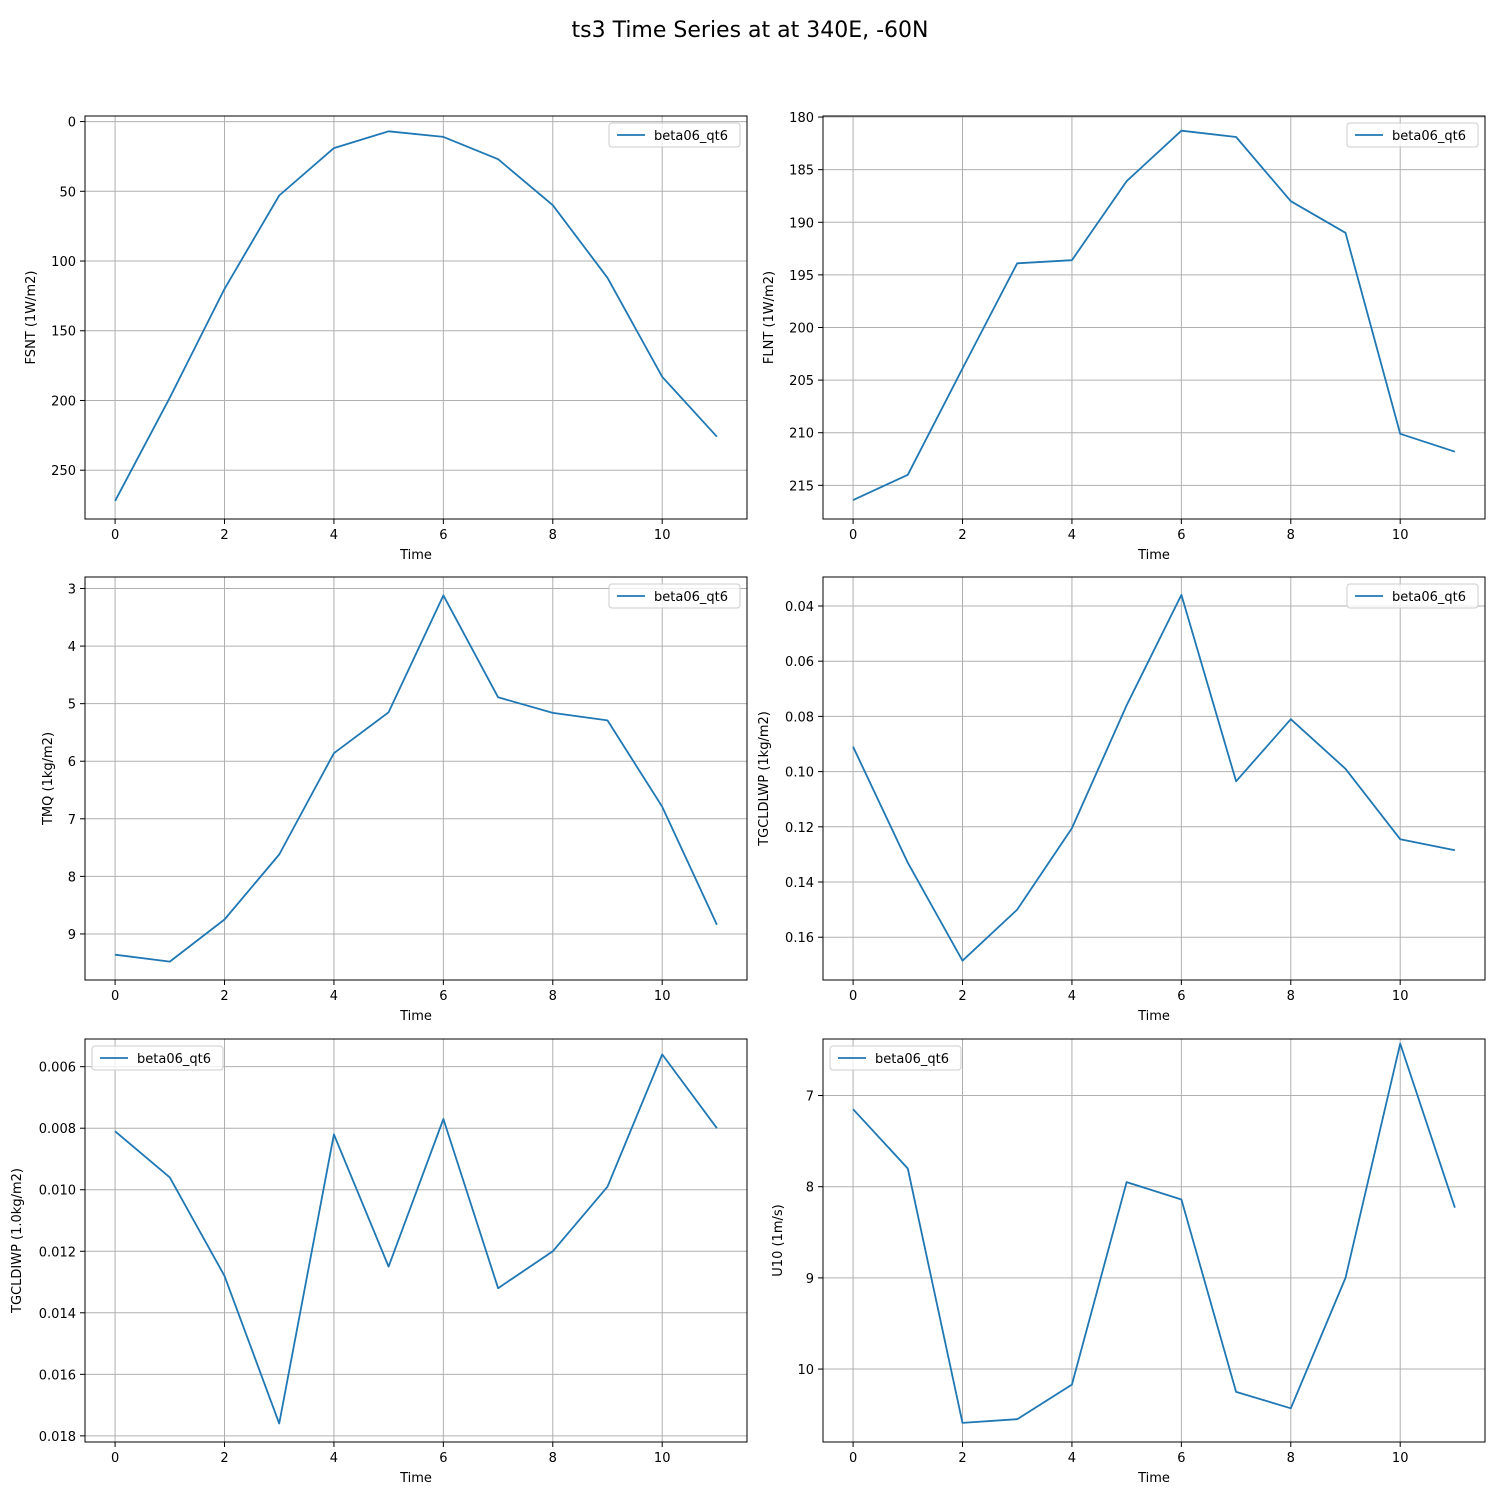  I want to click on y-tick-label: 210, so click(801, 434).